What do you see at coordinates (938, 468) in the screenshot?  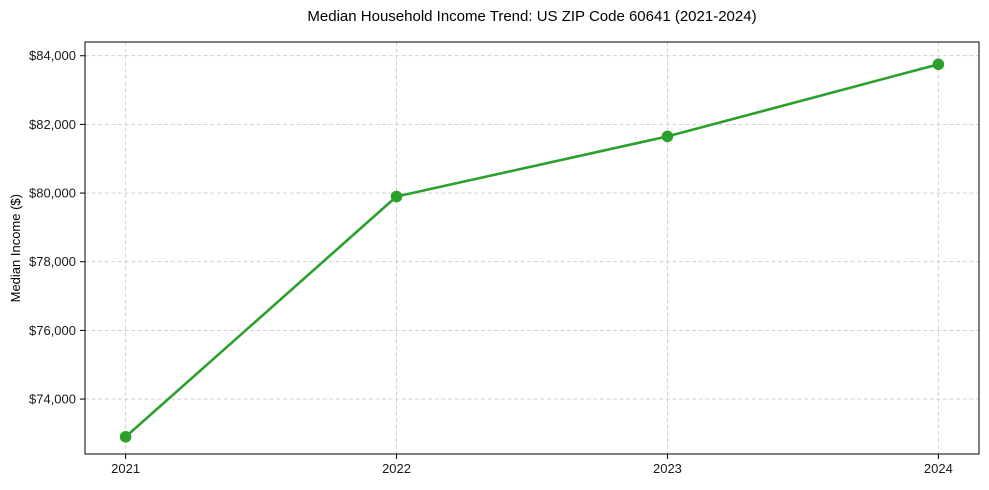 I see `x-tick-label: 2024` at bounding box center [938, 468].